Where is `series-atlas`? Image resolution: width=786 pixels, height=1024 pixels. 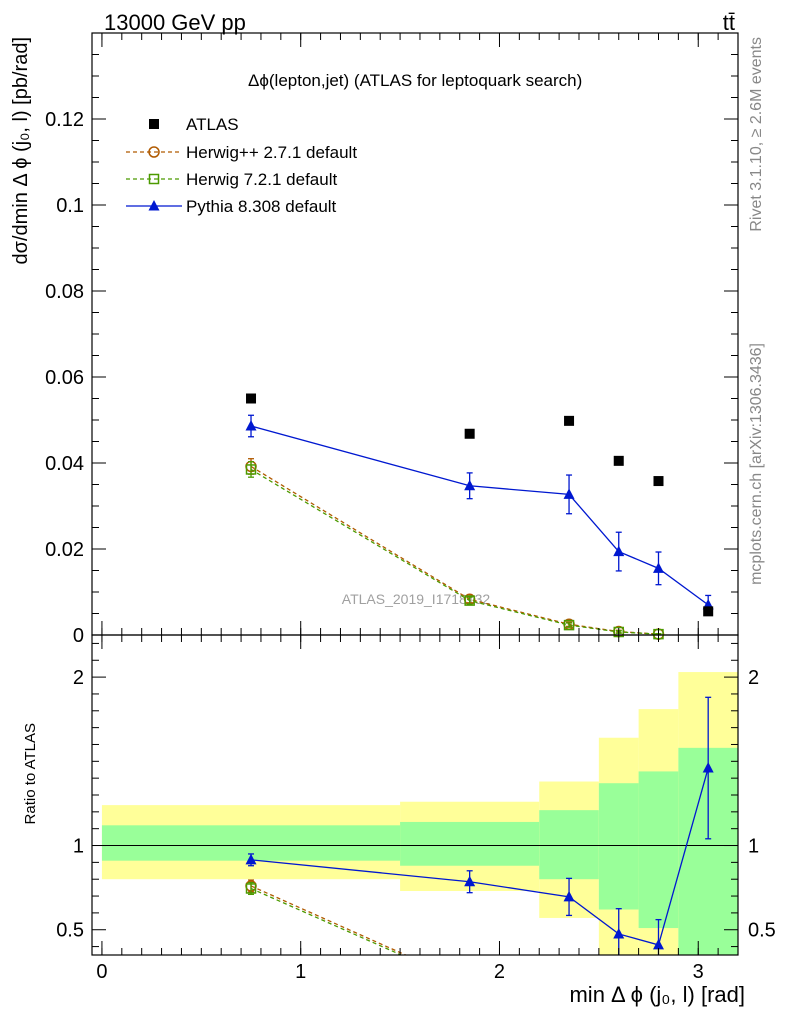 series-atlas is located at coordinates (480, 505).